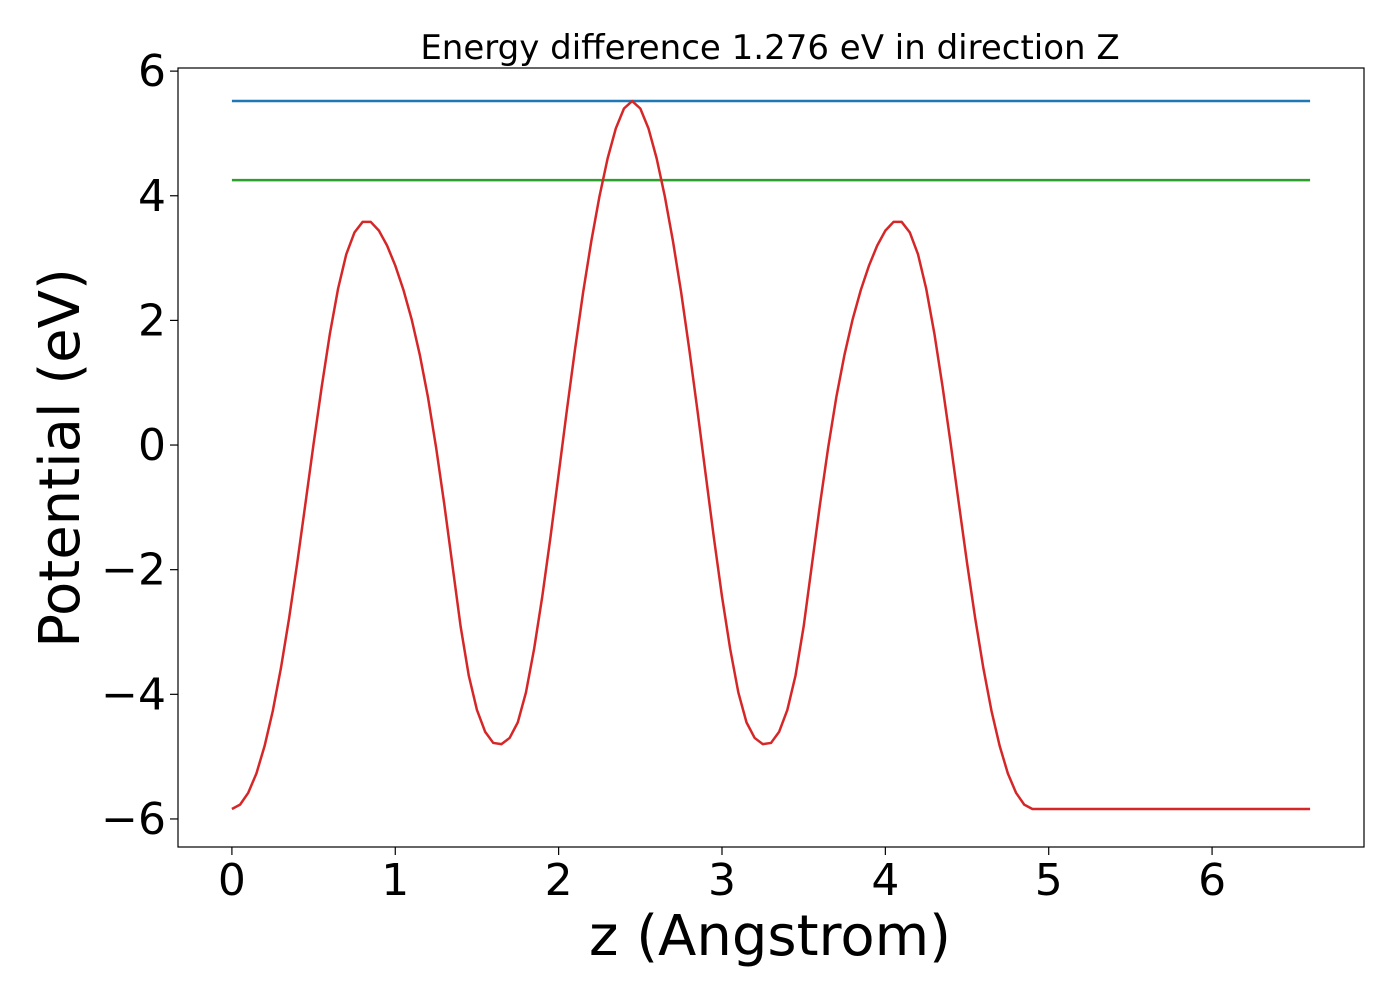 The image size is (1400, 1000). I want to click on x-axis-label: z (Angstrom), so click(770, 936).